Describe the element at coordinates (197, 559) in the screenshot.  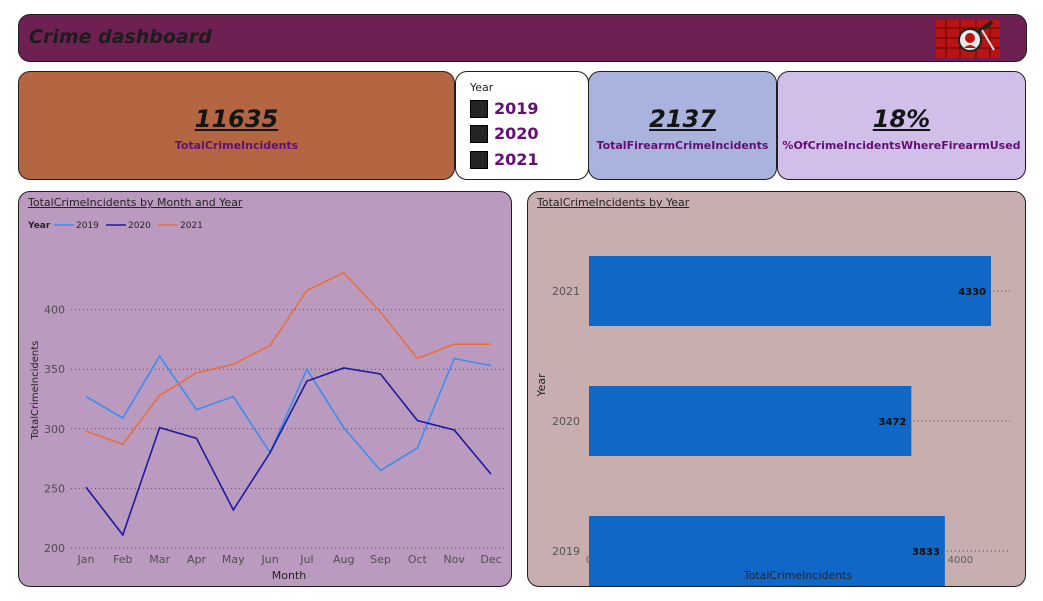
I see `x-tick-label: Apr` at that location.